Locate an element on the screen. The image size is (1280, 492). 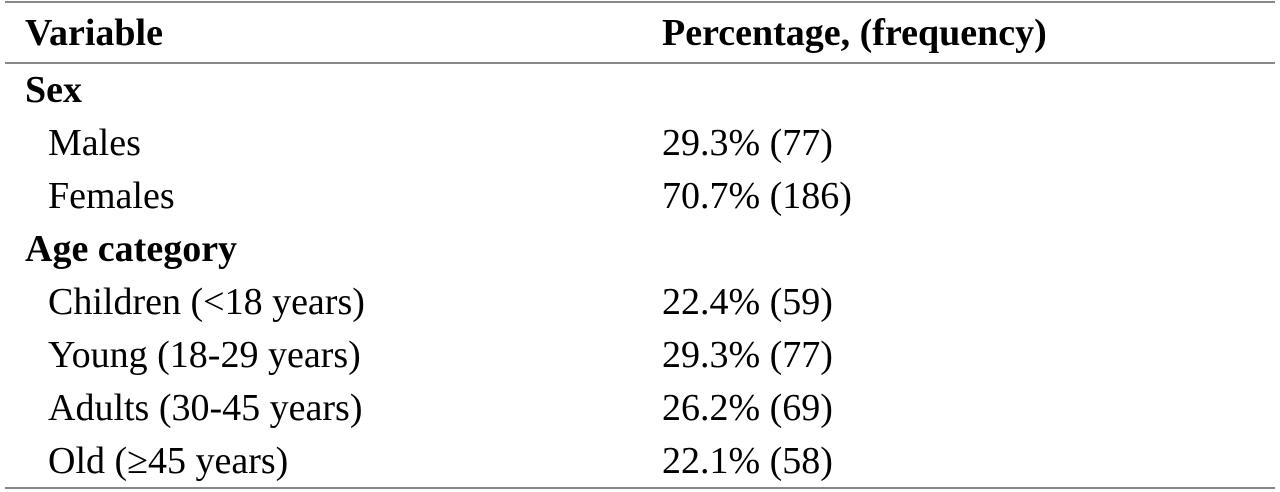
header-cell: Percentage, (frequency) is located at coordinates (854, 32).